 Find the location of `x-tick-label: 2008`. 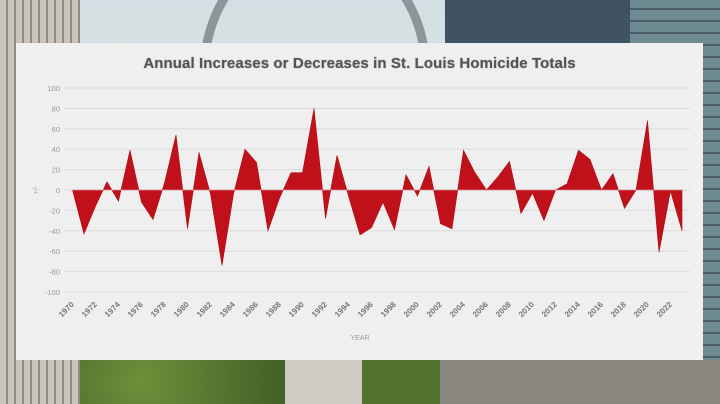

x-tick-label: 2008 is located at coordinates (503, 309).